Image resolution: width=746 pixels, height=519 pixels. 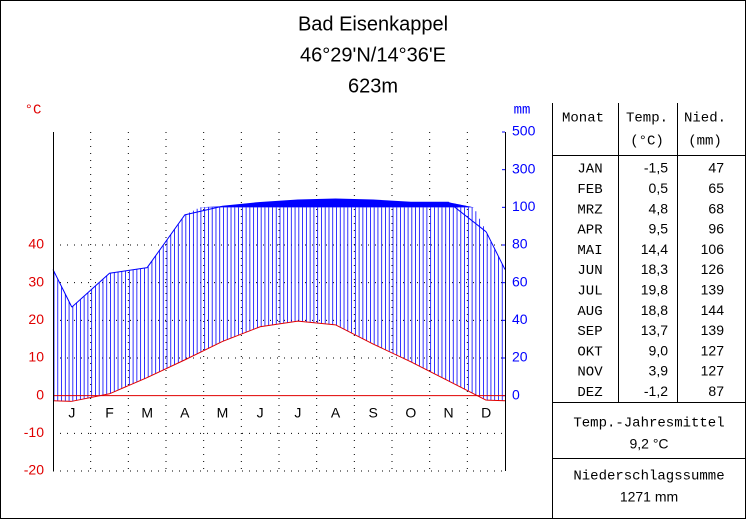 I want to click on elevation: 623m, so click(x=373, y=86).